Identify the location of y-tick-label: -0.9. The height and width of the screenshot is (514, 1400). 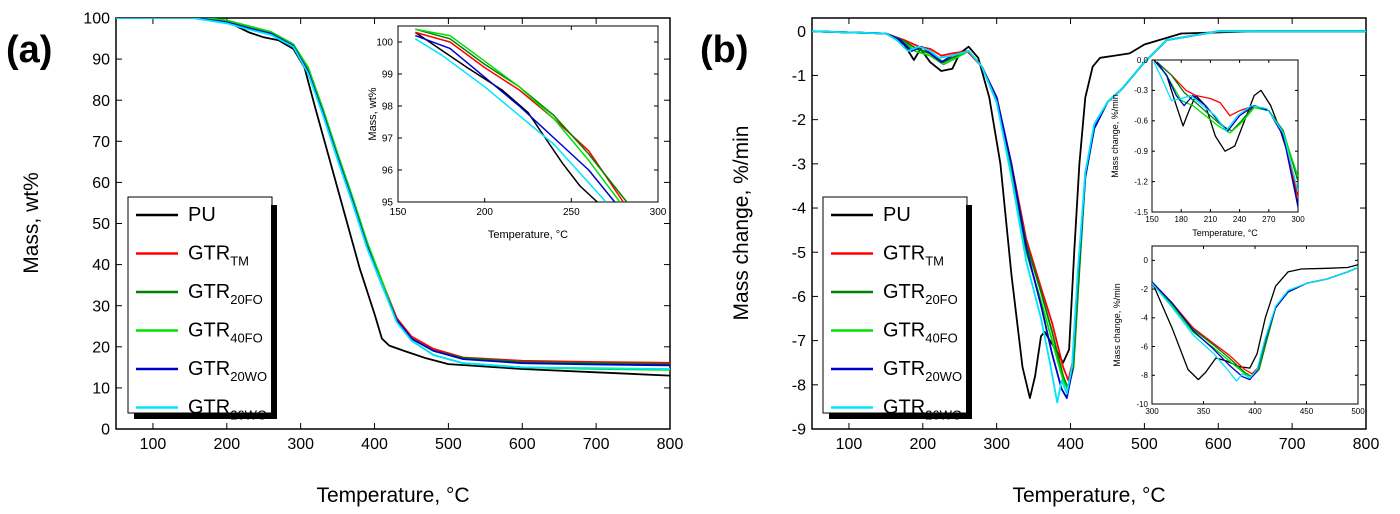
(1141, 151).